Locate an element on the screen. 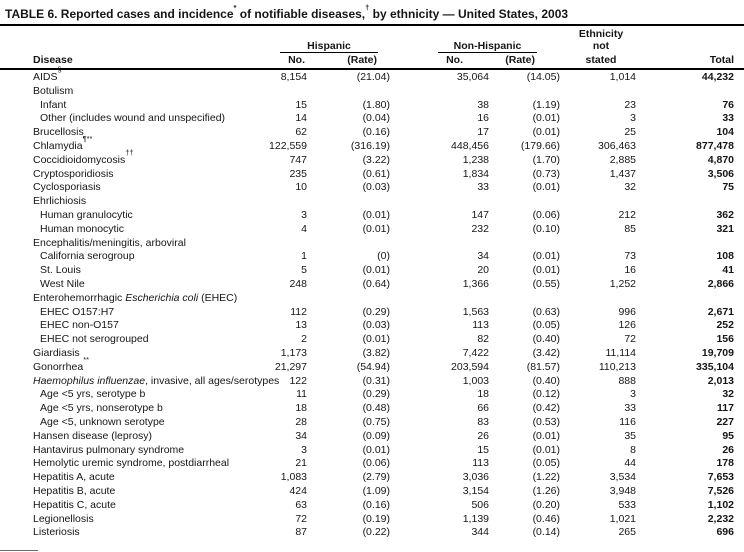  nonhispanic-no: 26 is located at coordinates (483, 435).